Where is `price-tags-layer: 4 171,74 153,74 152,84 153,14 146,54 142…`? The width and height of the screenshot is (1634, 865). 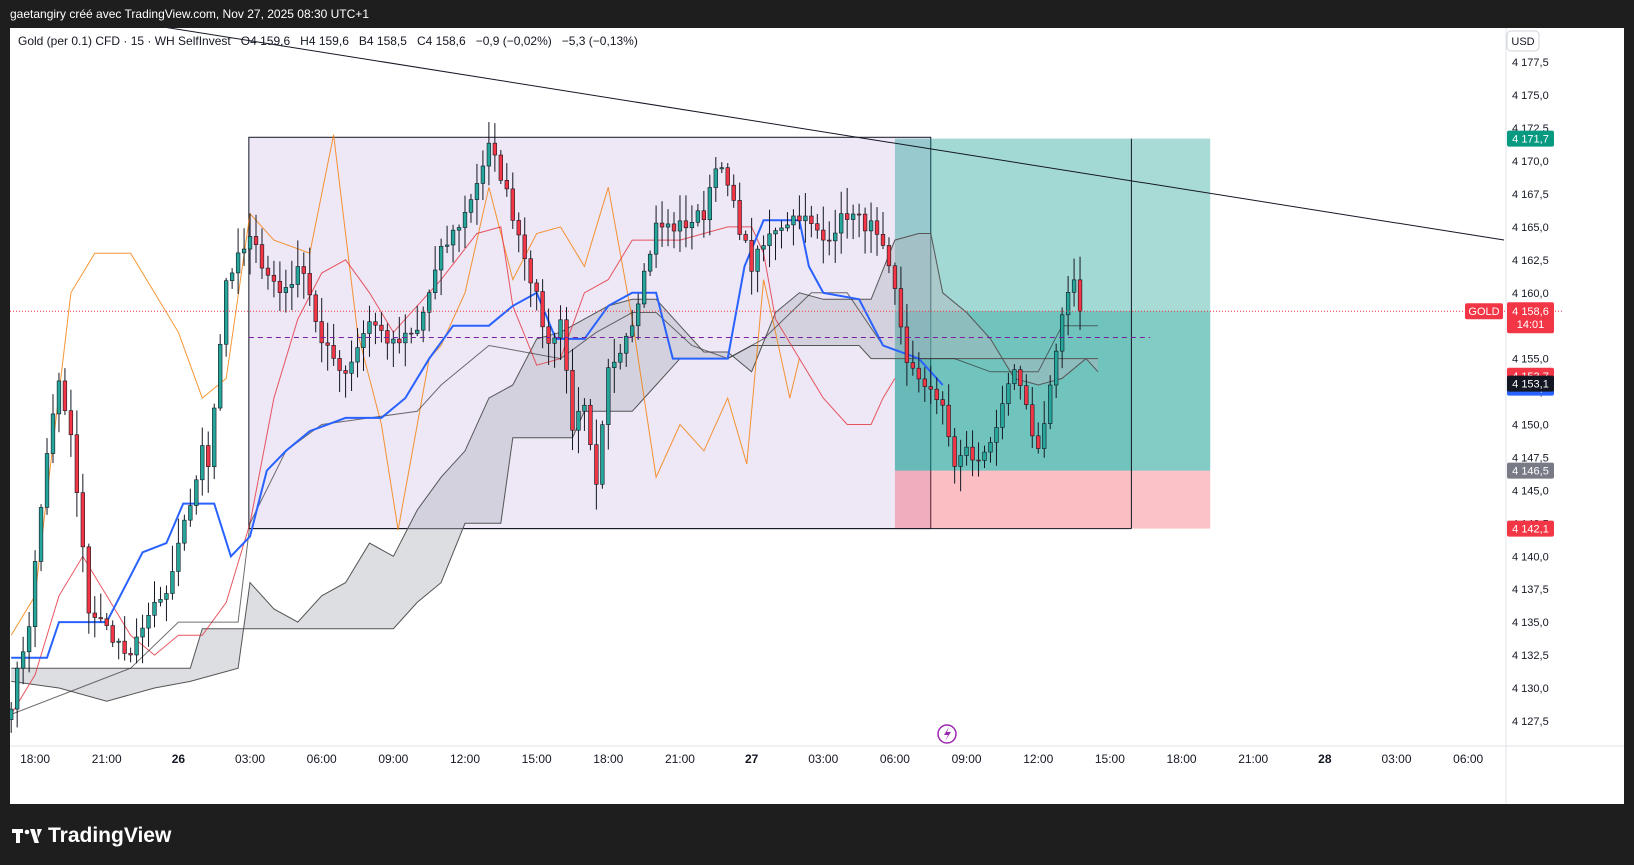 price-tags-layer: 4 171,74 153,74 152,84 153,14 146,54 142… is located at coordinates (1509, 333).